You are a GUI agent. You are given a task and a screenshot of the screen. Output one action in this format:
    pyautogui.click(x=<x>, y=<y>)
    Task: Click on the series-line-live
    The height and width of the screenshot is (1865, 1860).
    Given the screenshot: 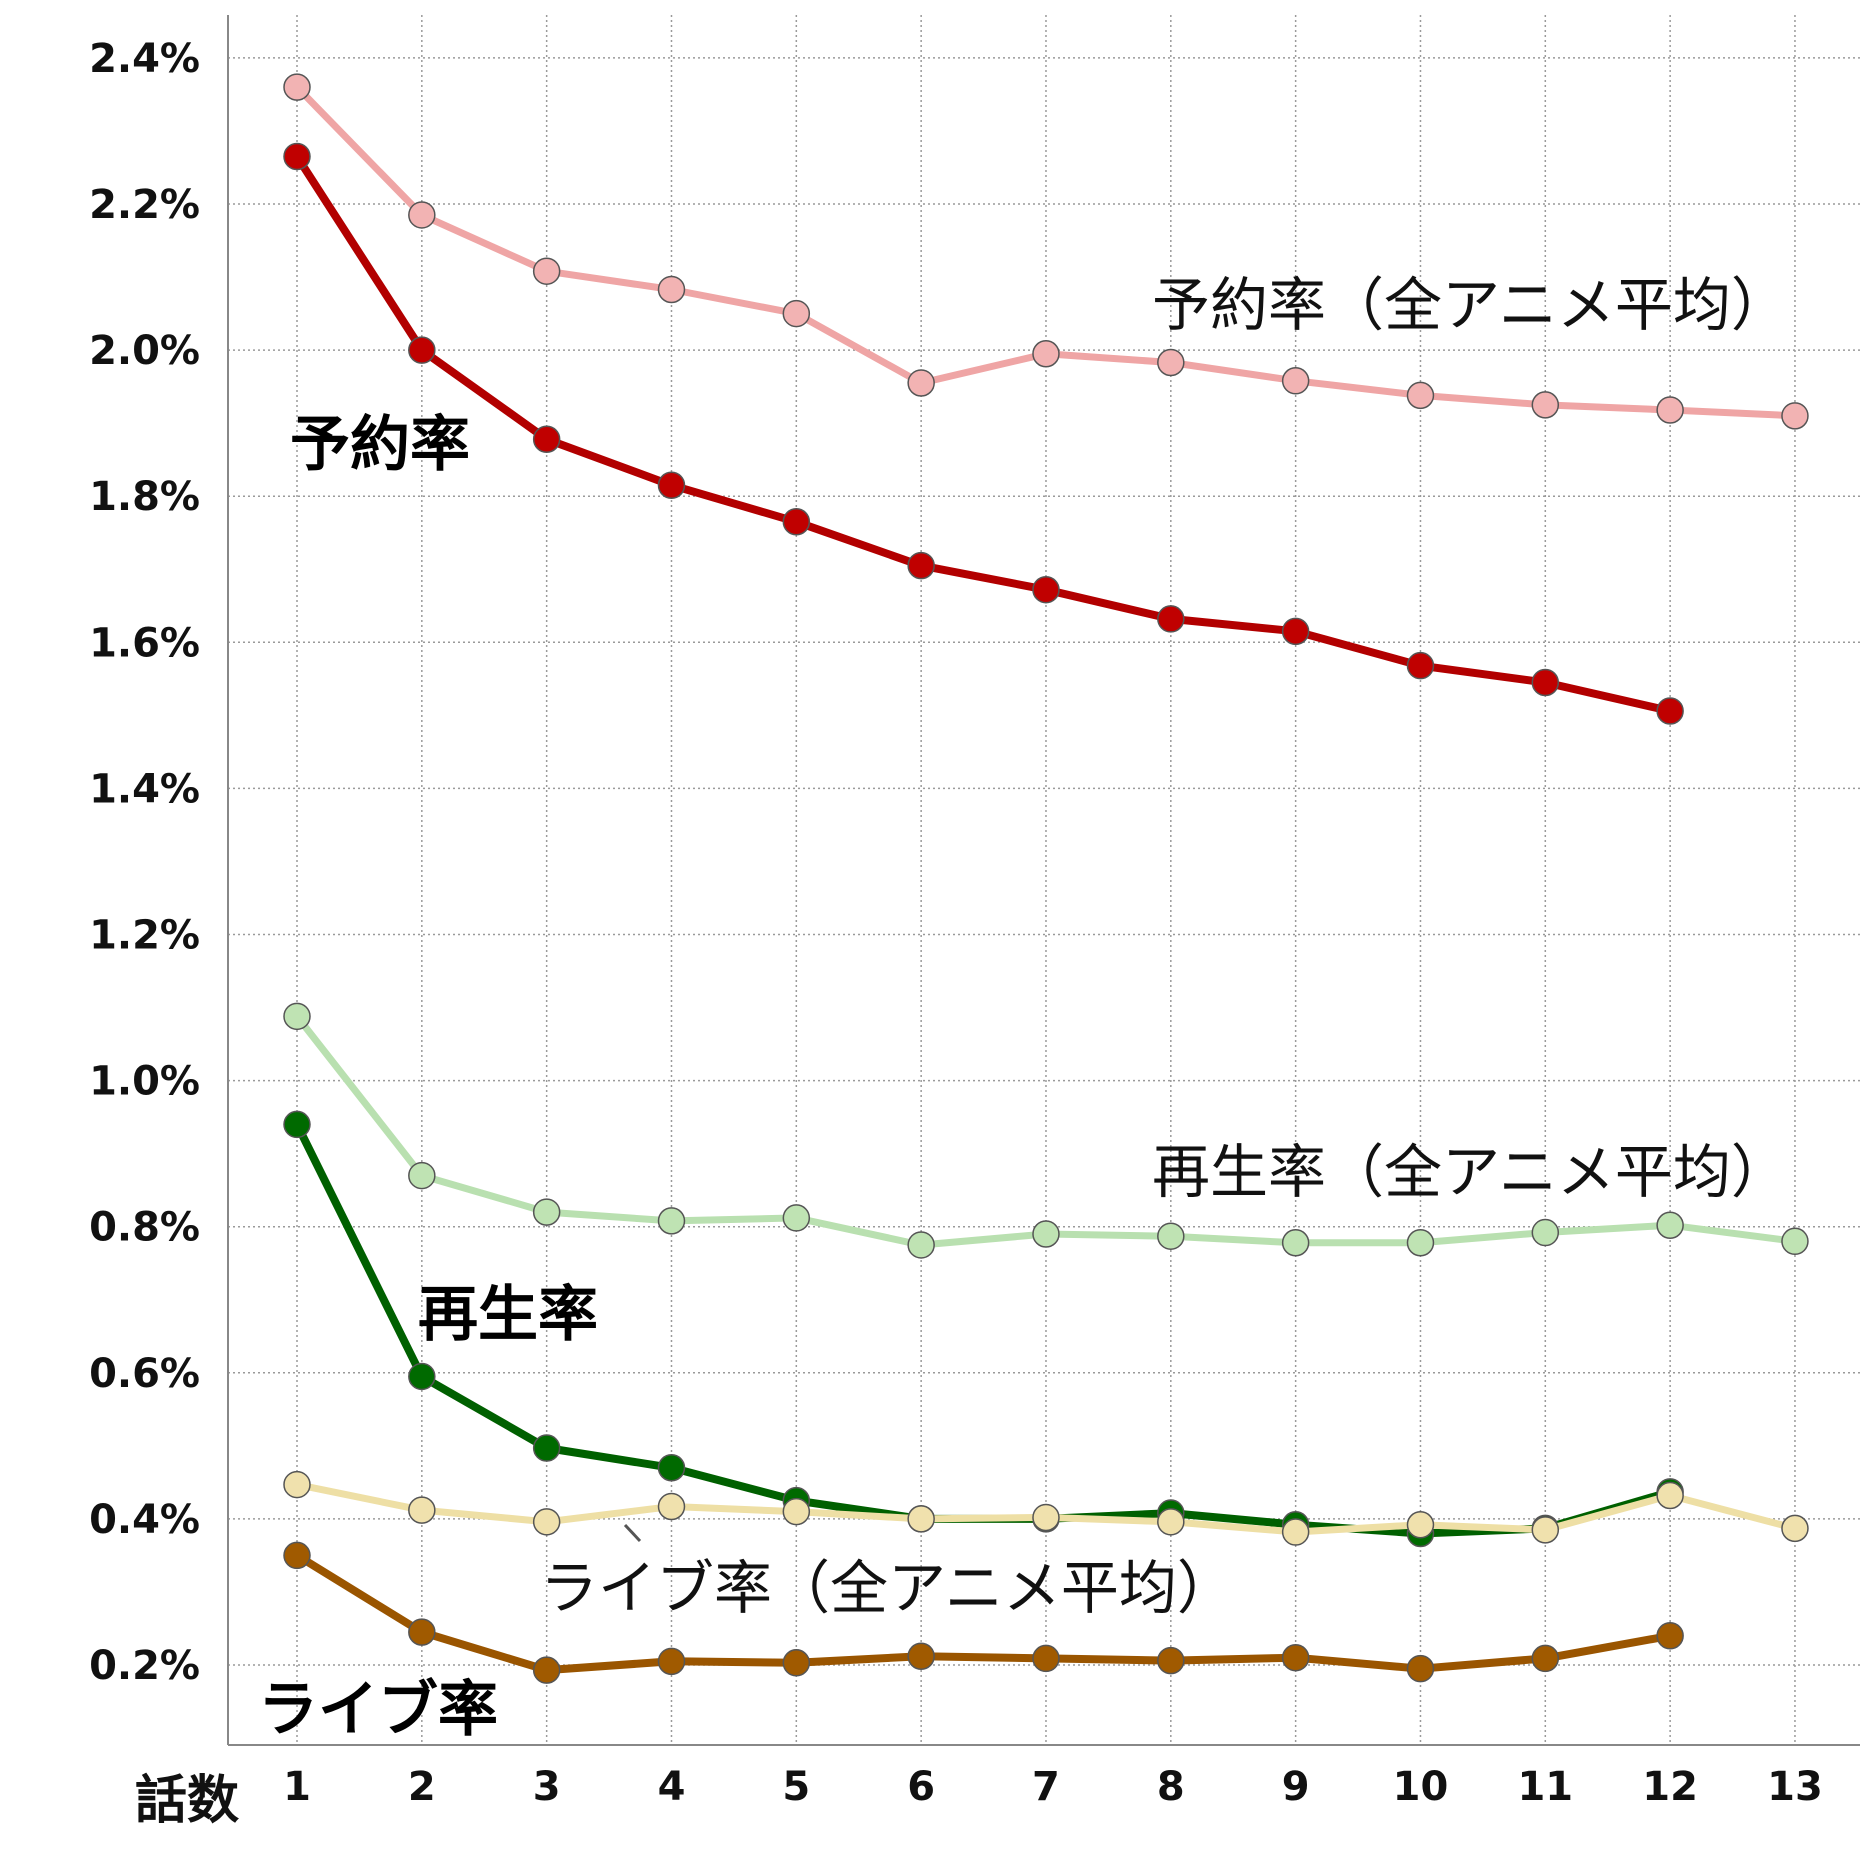 What is the action you would take?
    pyautogui.click(x=982, y=1613)
    